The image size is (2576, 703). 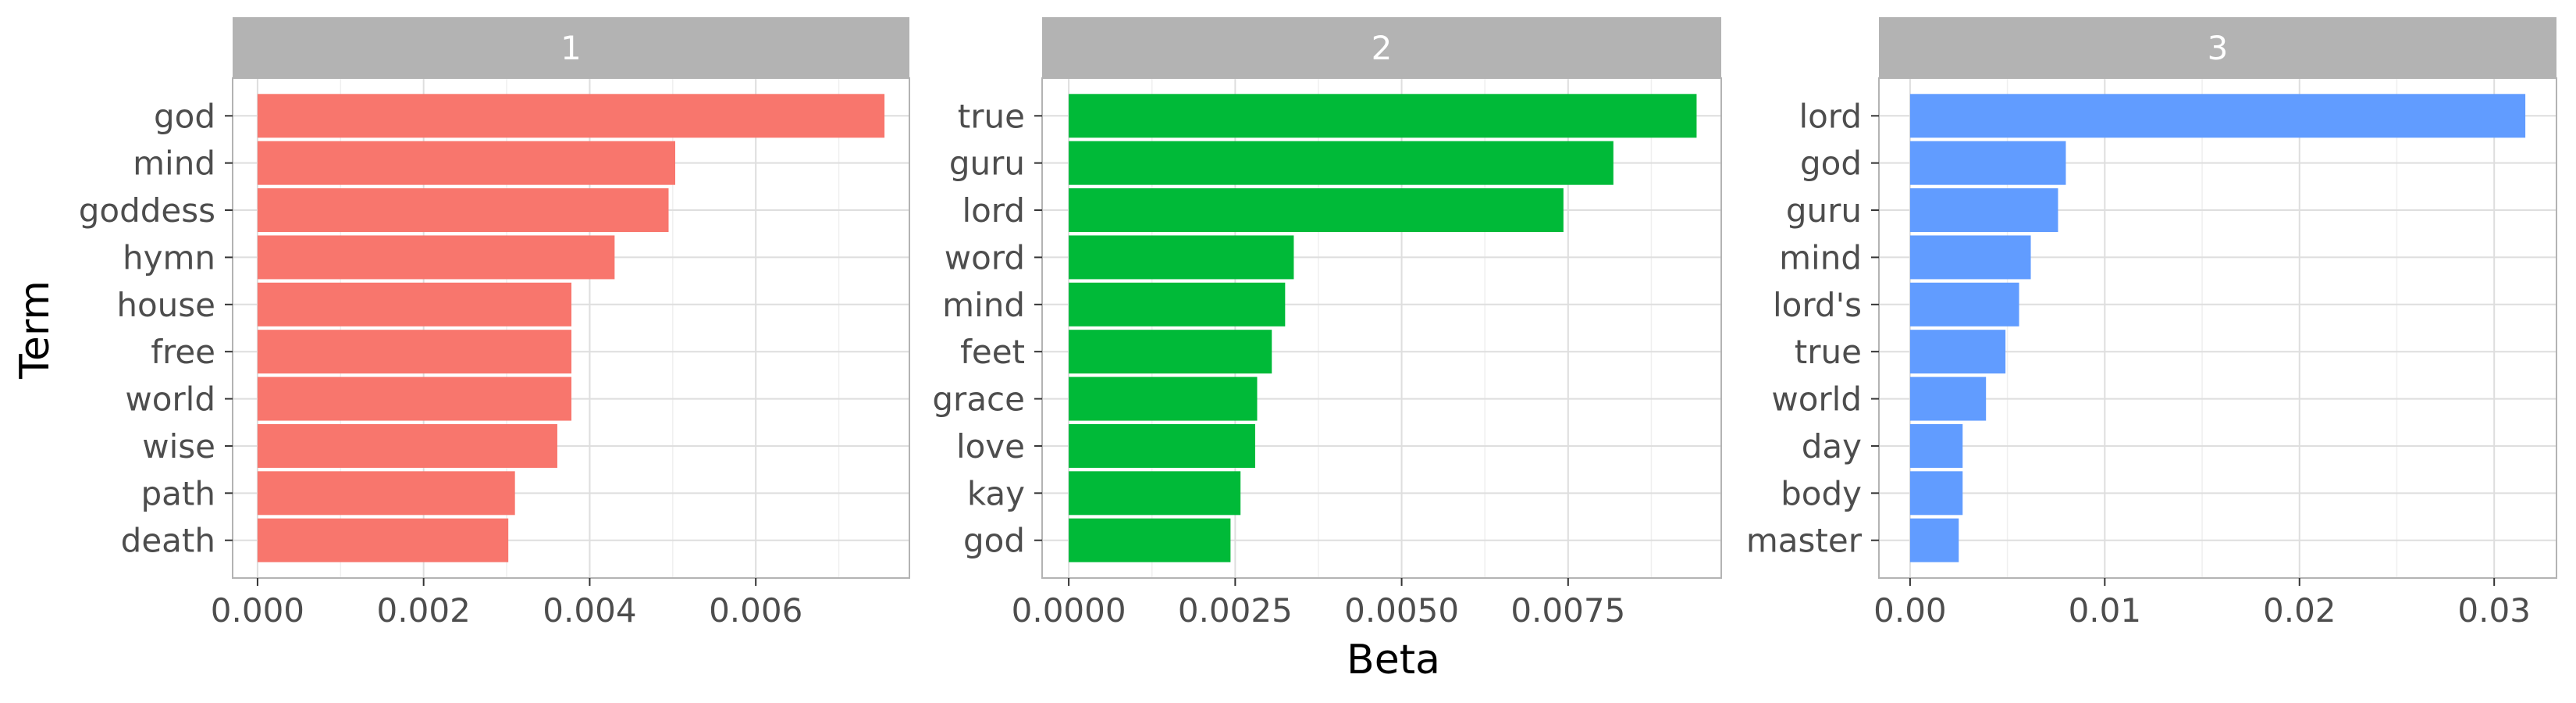 What do you see at coordinates (1170, 352) in the screenshot?
I see `bar-feet` at bounding box center [1170, 352].